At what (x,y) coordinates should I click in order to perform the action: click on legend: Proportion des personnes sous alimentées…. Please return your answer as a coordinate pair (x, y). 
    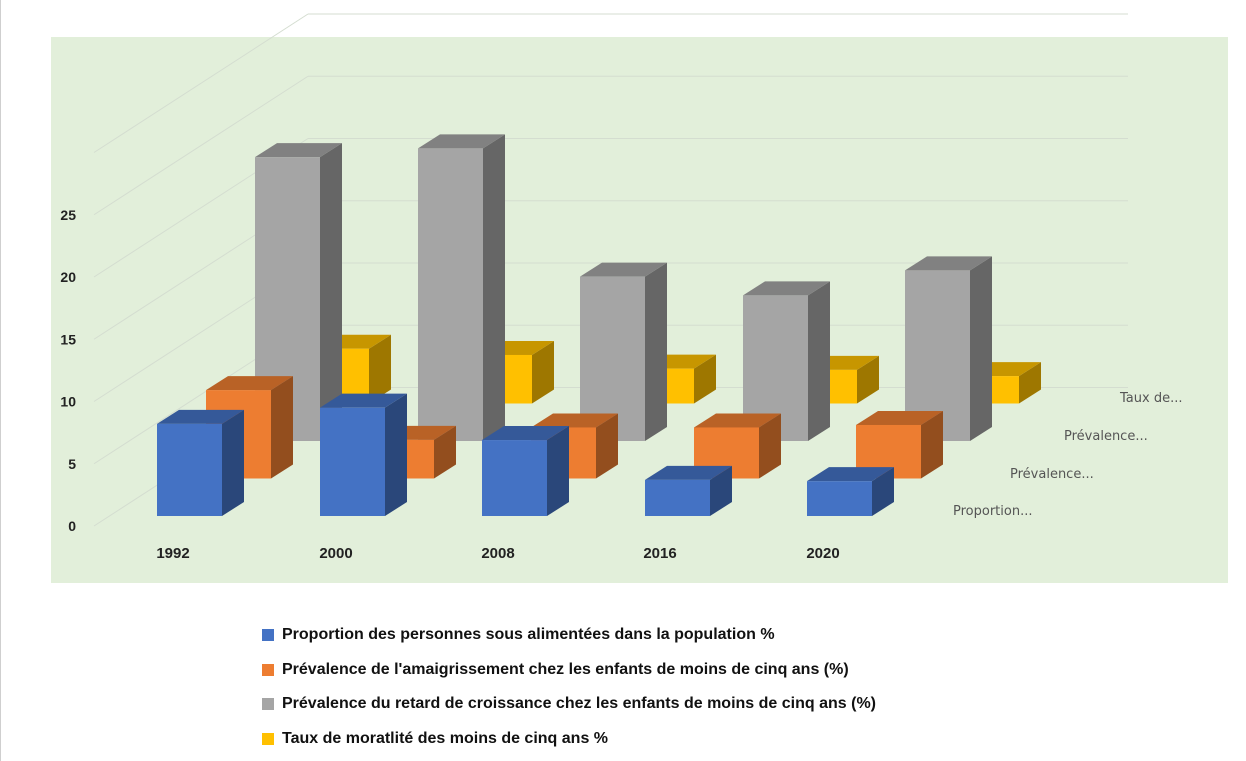
    Looking at the image, I should click on (569, 687).